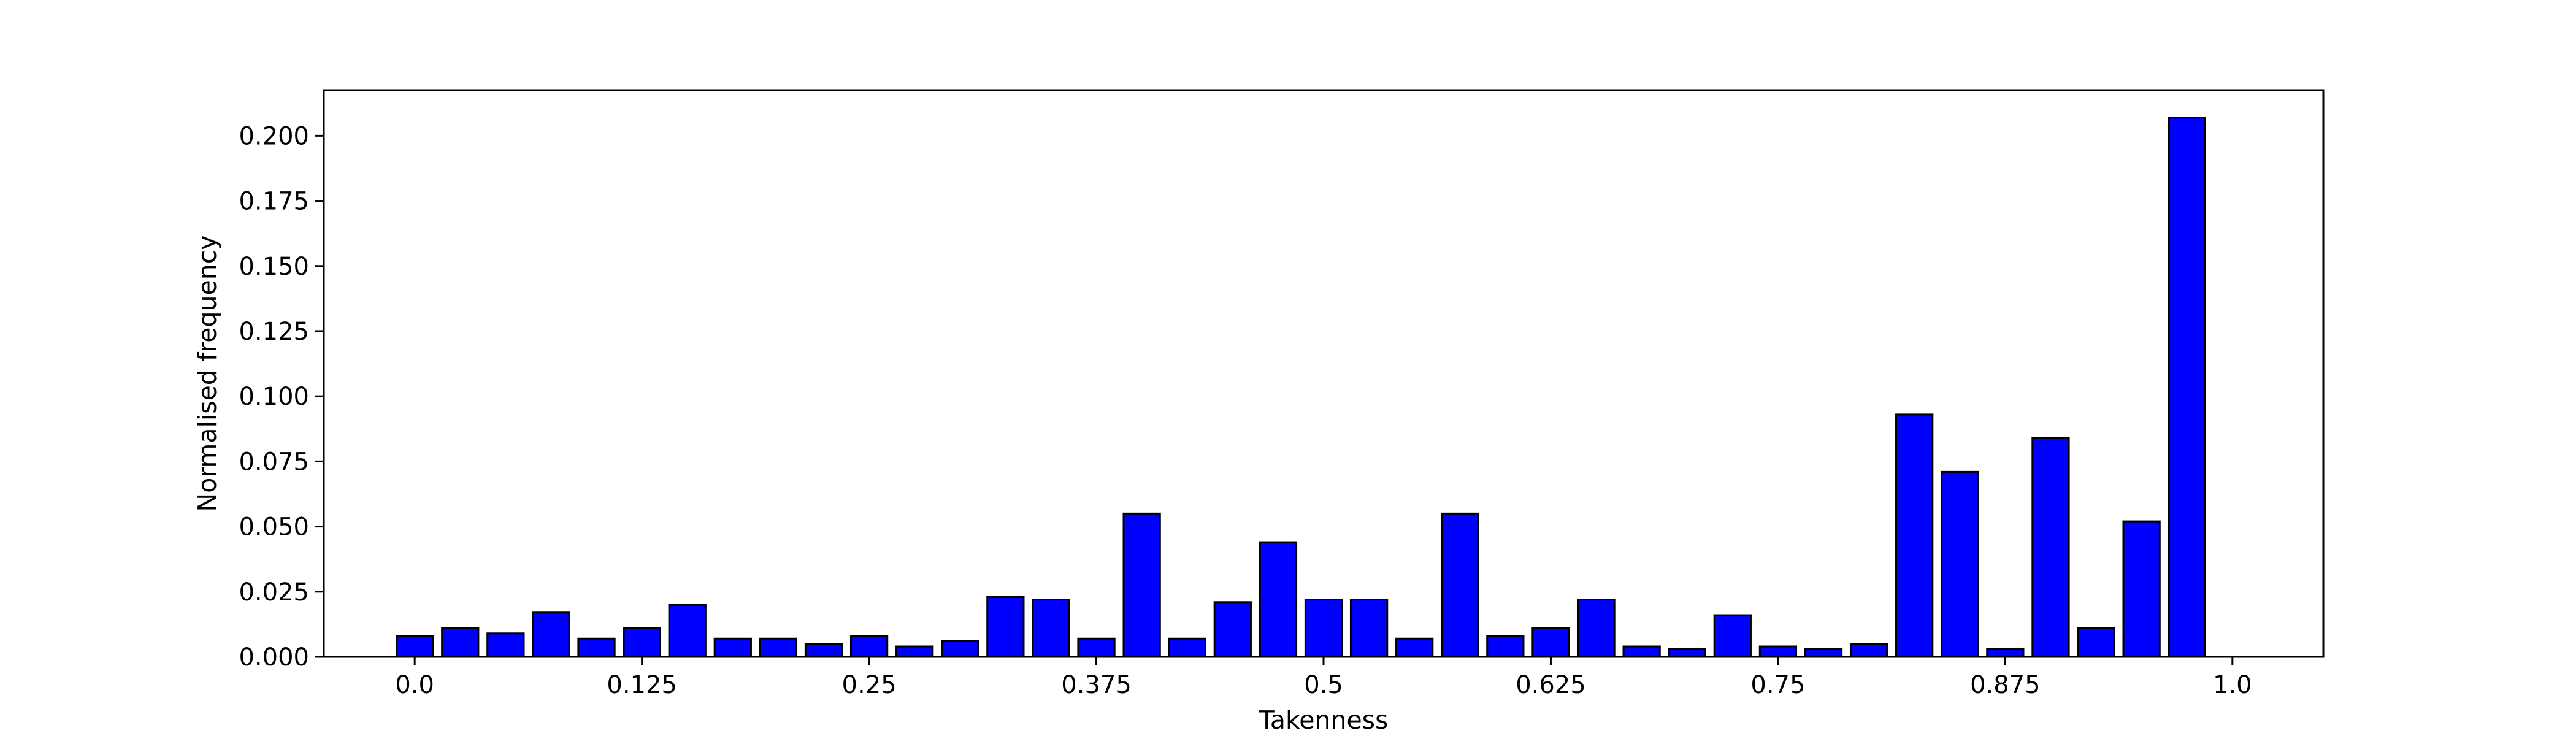 Image resolution: width=2576 pixels, height=736 pixels. Describe the element at coordinates (274, 657) in the screenshot. I see `y-tick-label-0: 0.000` at that location.